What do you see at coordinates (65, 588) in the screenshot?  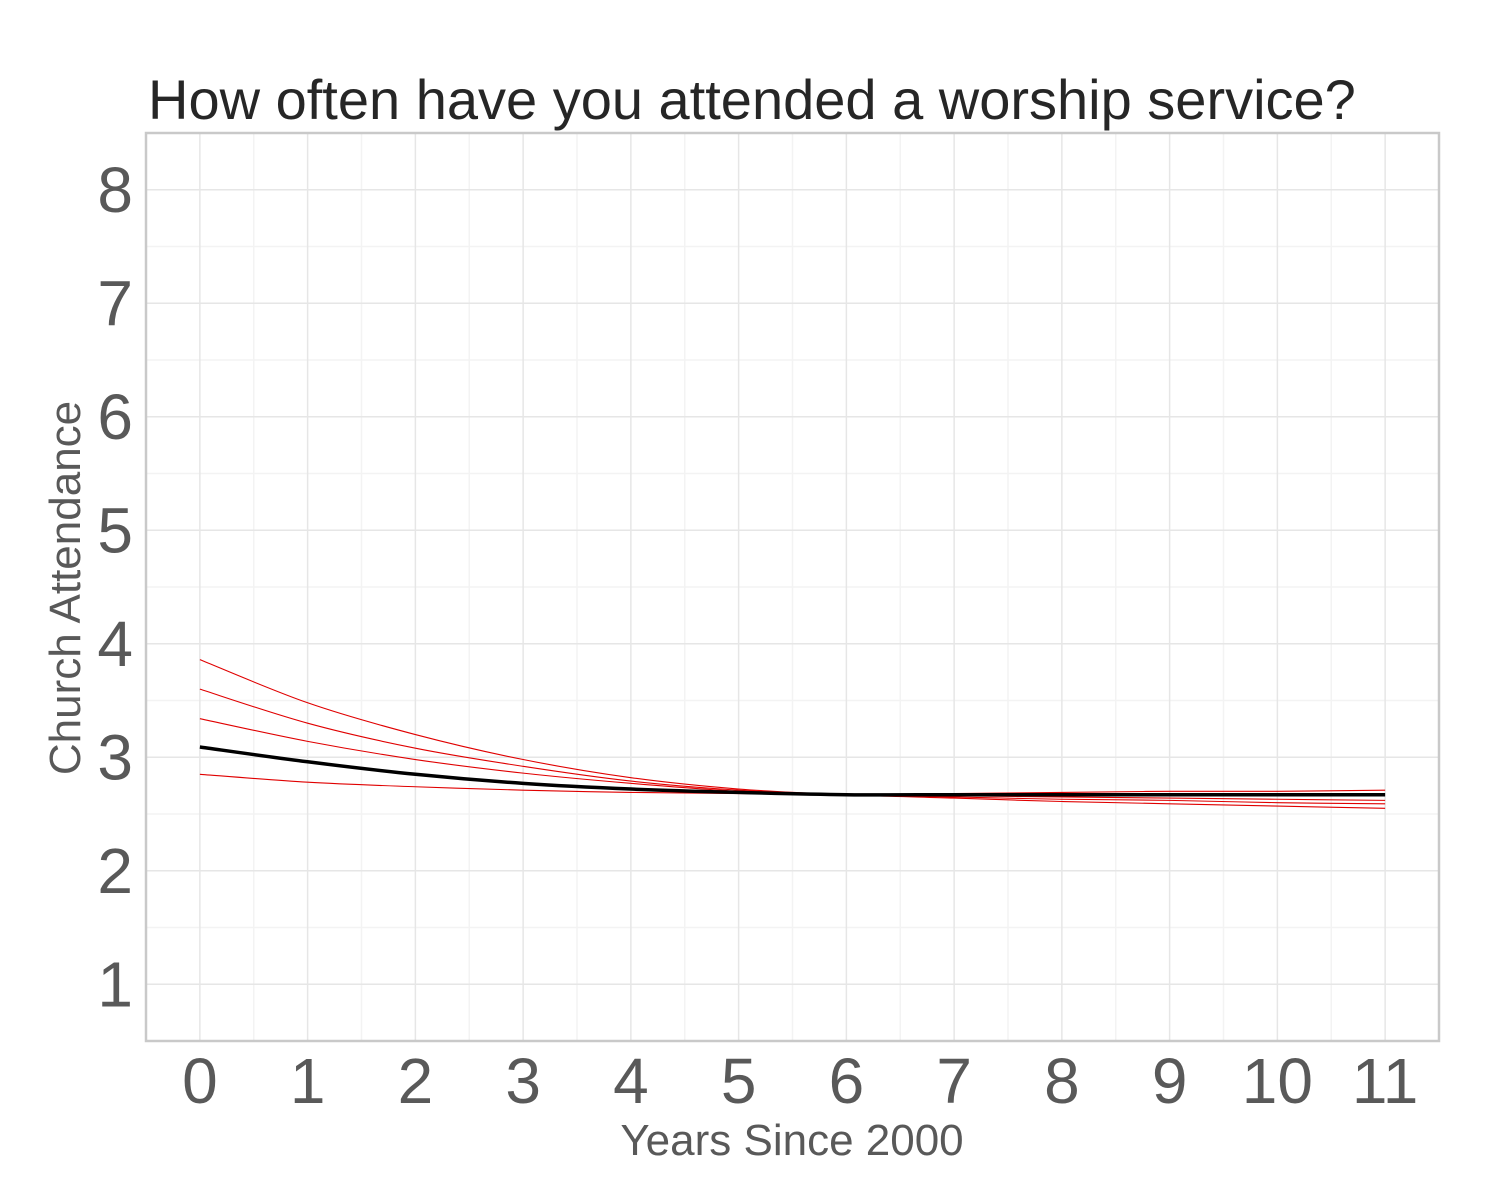 I see `y-axis-title: Church Attendance` at bounding box center [65, 588].